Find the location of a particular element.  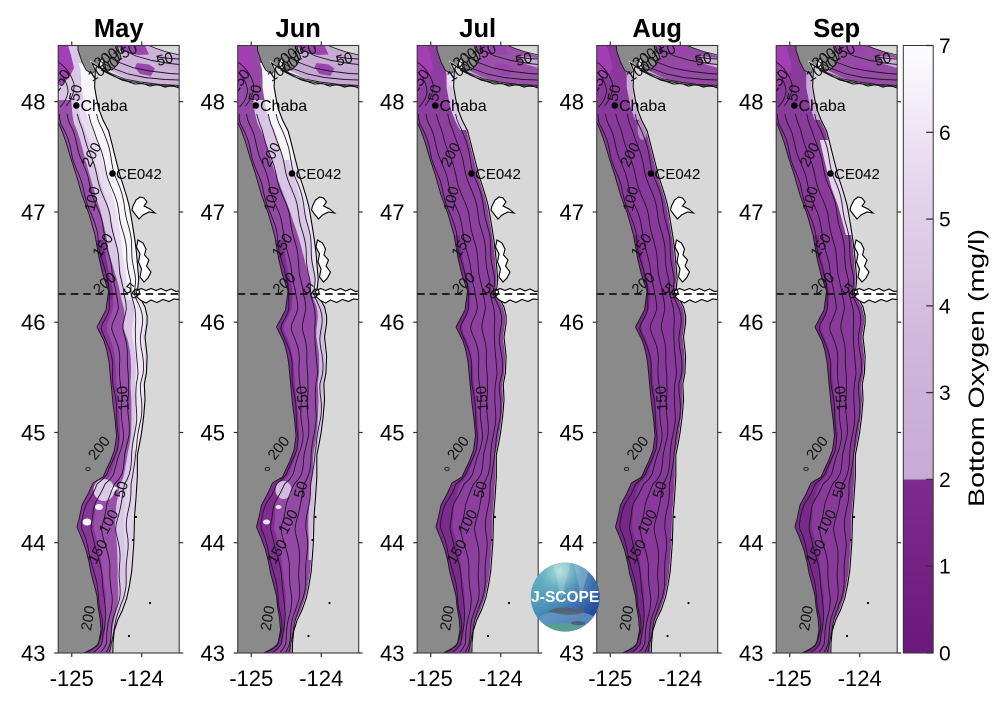

svg-text: 5 is located at coordinates (945, 220).